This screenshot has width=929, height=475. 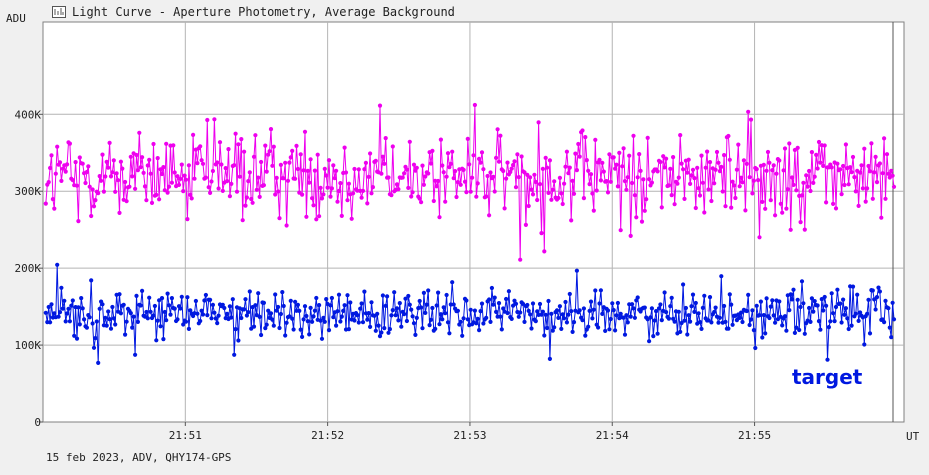 What do you see at coordinates (754, 435) in the screenshot?
I see `x-tick-label: 21:55` at bounding box center [754, 435].